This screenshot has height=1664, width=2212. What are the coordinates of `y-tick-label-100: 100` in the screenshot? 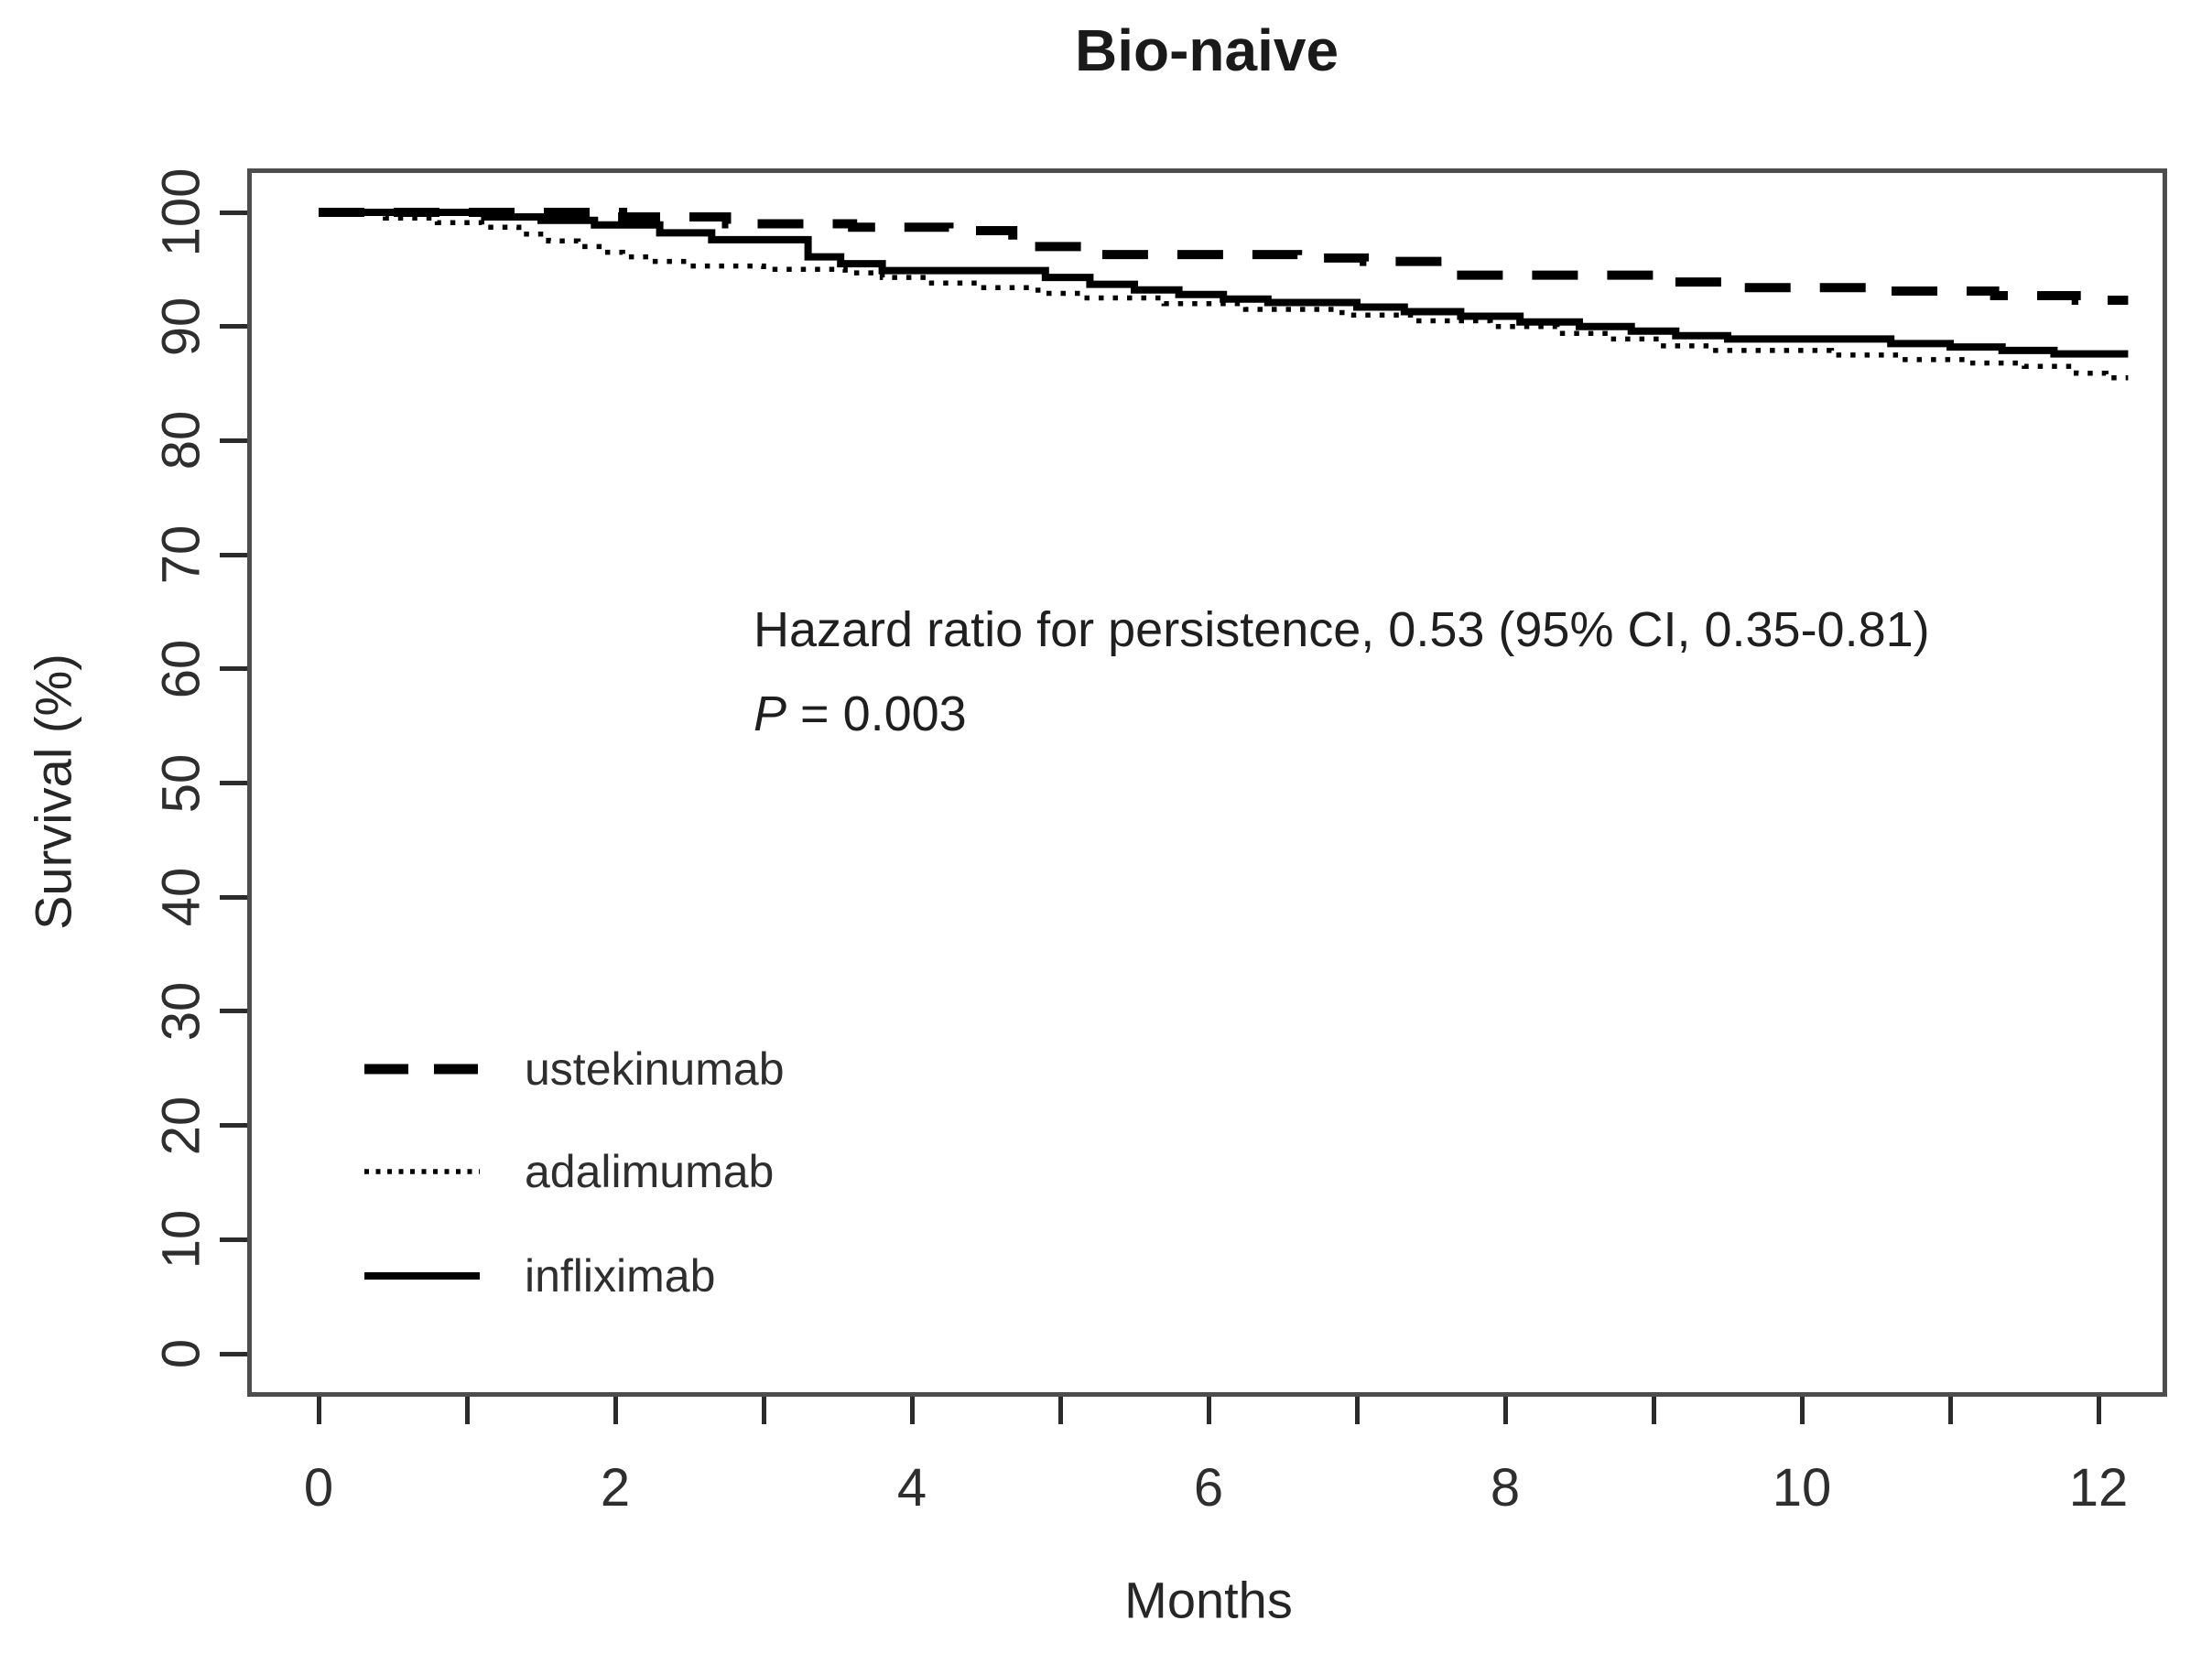 It's located at (181, 212).